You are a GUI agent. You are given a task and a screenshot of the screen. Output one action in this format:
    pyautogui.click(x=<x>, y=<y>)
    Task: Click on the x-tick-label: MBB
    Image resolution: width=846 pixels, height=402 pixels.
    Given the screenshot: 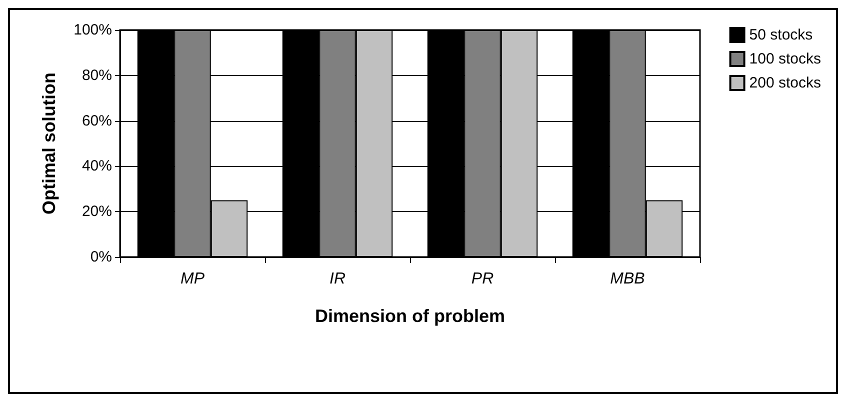 What is the action you would take?
    pyautogui.click(x=628, y=279)
    